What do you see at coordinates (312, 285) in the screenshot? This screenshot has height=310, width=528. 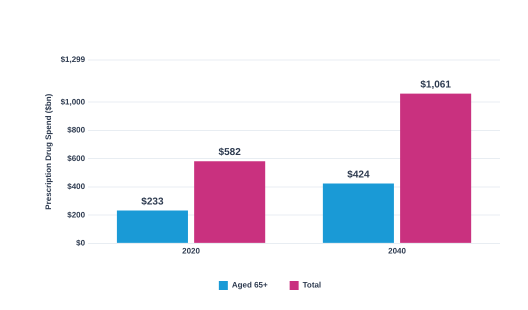 I see `legend-label: Total` at bounding box center [312, 285].